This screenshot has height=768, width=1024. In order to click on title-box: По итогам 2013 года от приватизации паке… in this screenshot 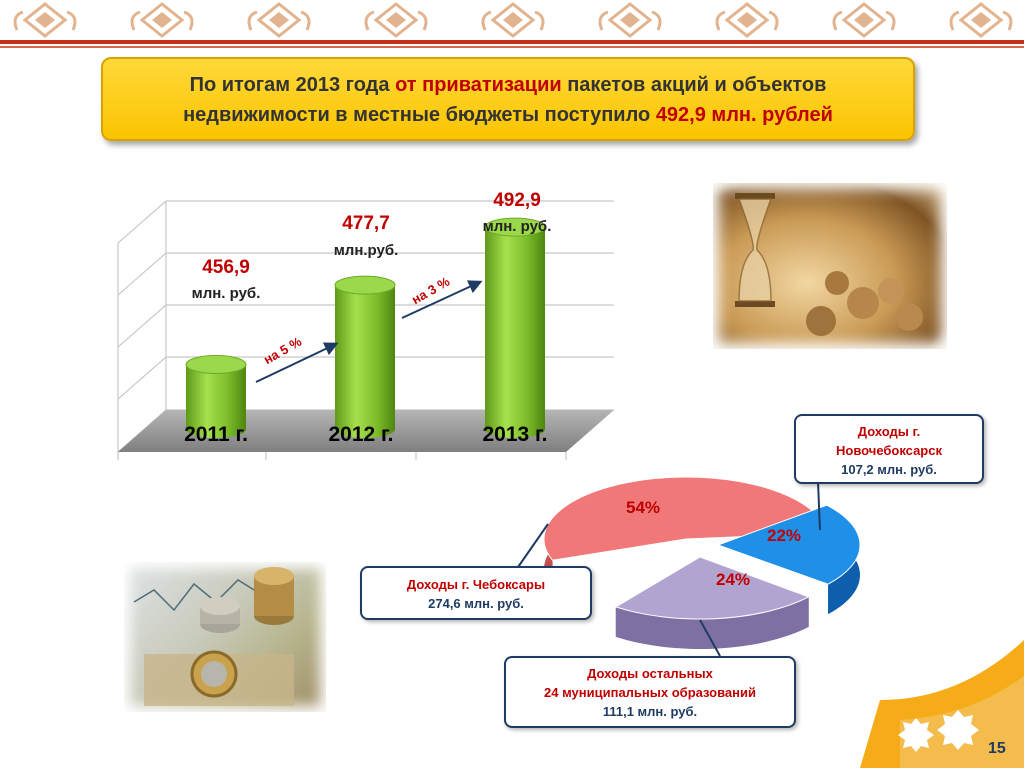, I will do `click(508, 99)`.